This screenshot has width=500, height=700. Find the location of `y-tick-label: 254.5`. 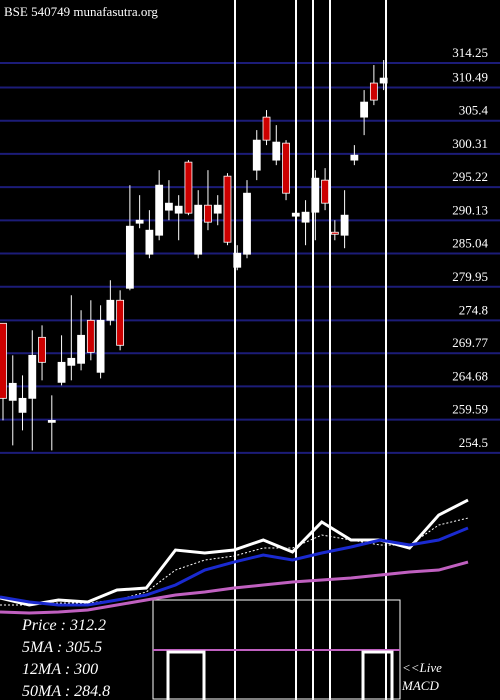

y-tick-label: 254.5 is located at coordinates (473, 442).